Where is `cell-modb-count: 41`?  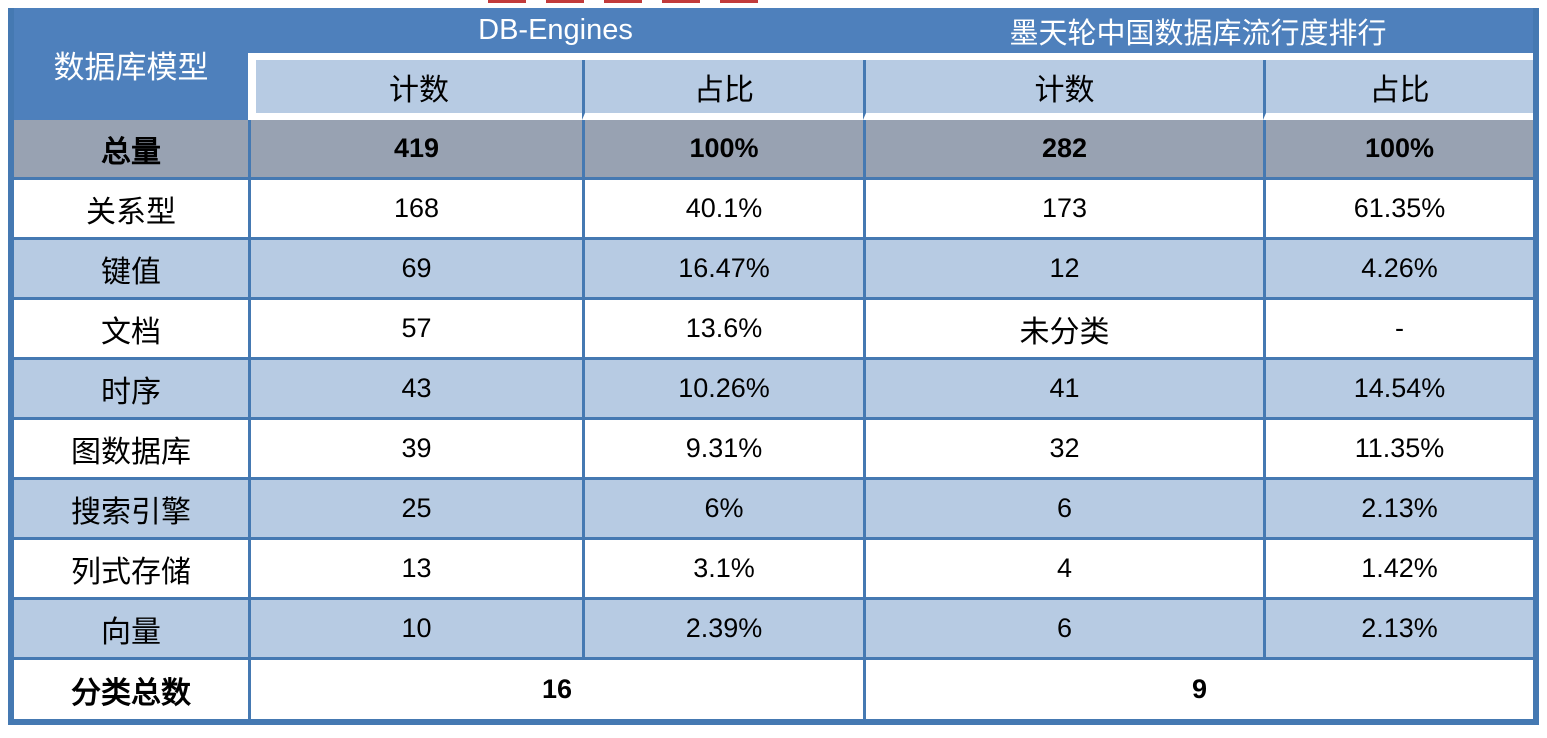
cell-modb-count: 41 is located at coordinates (1063, 390).